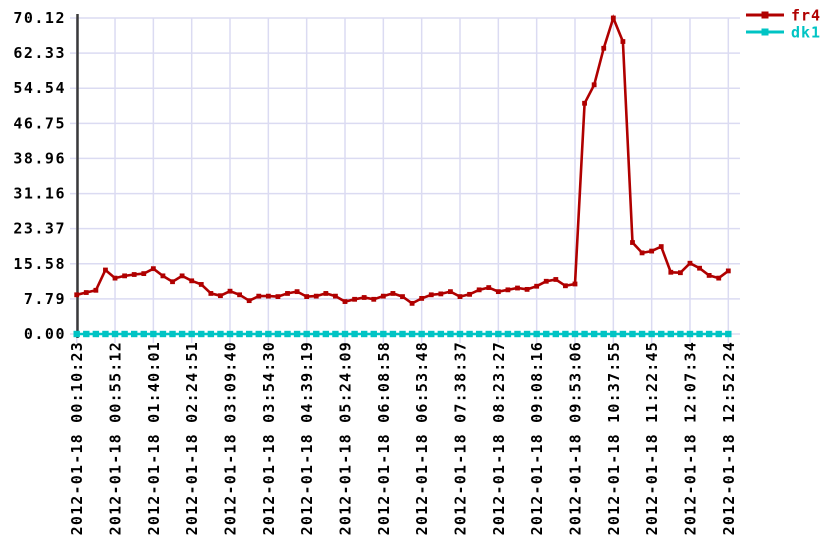 The width and height of the screenshot is (840, 560). Describe the element at coordinates (39, 229) in the screenshot. I see `y-axis-label: 23.37` at that location.